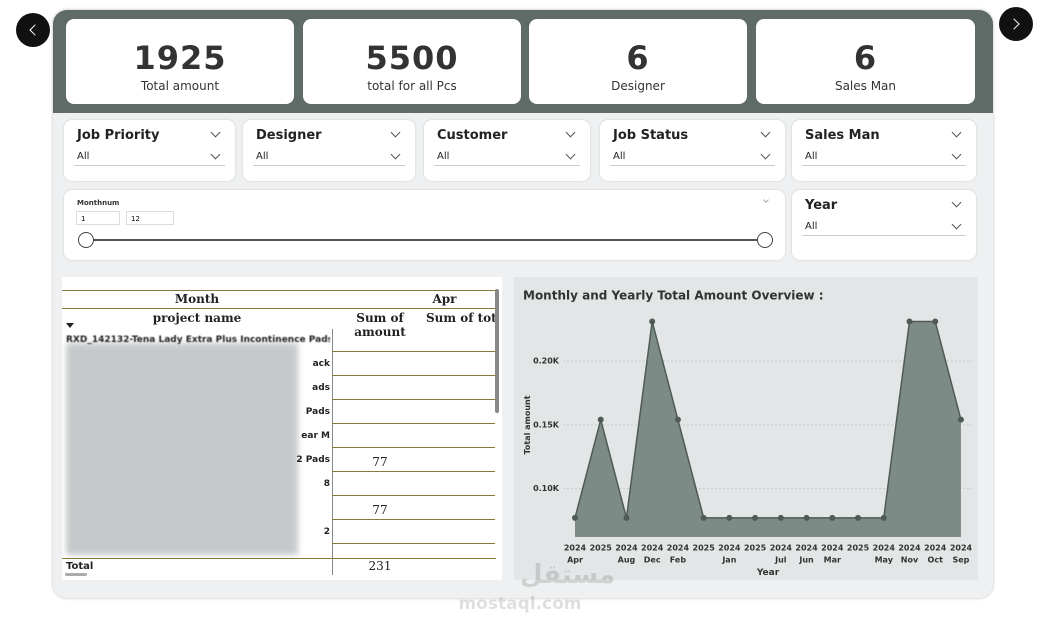 The width and height of the screenshot is (1041, 627). Describe the element at coordinates (472, 135) in the screenshot. I see `slicer-title: Customer` at that location.